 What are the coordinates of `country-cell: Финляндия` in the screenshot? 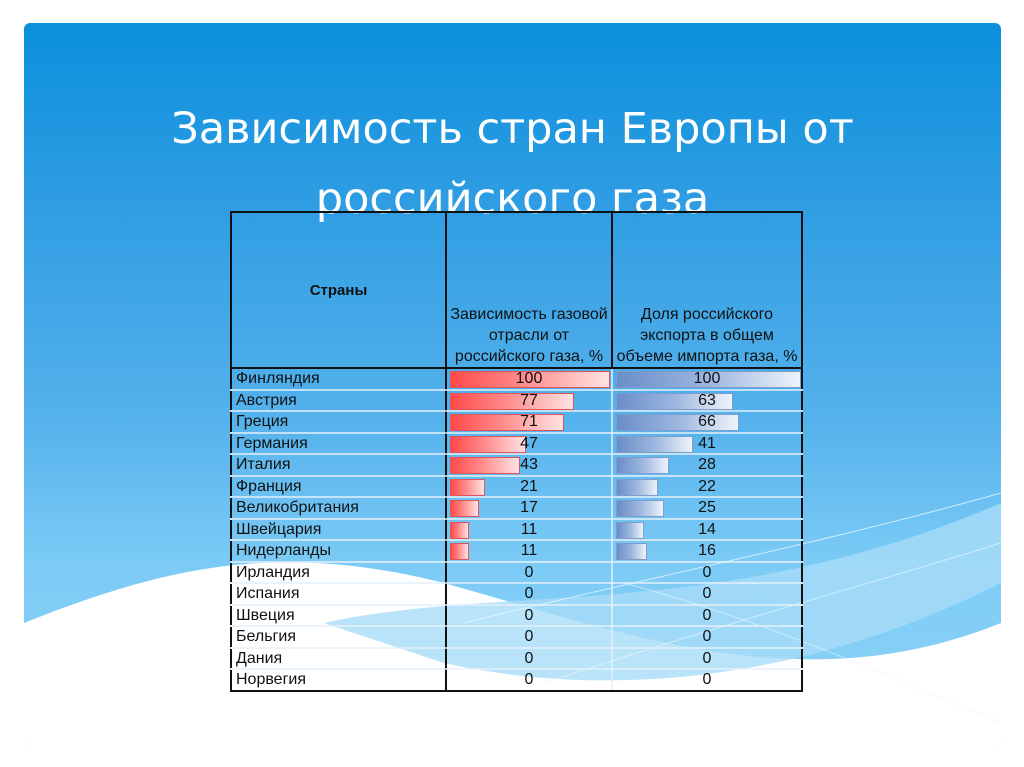 It's located at (339, 379).